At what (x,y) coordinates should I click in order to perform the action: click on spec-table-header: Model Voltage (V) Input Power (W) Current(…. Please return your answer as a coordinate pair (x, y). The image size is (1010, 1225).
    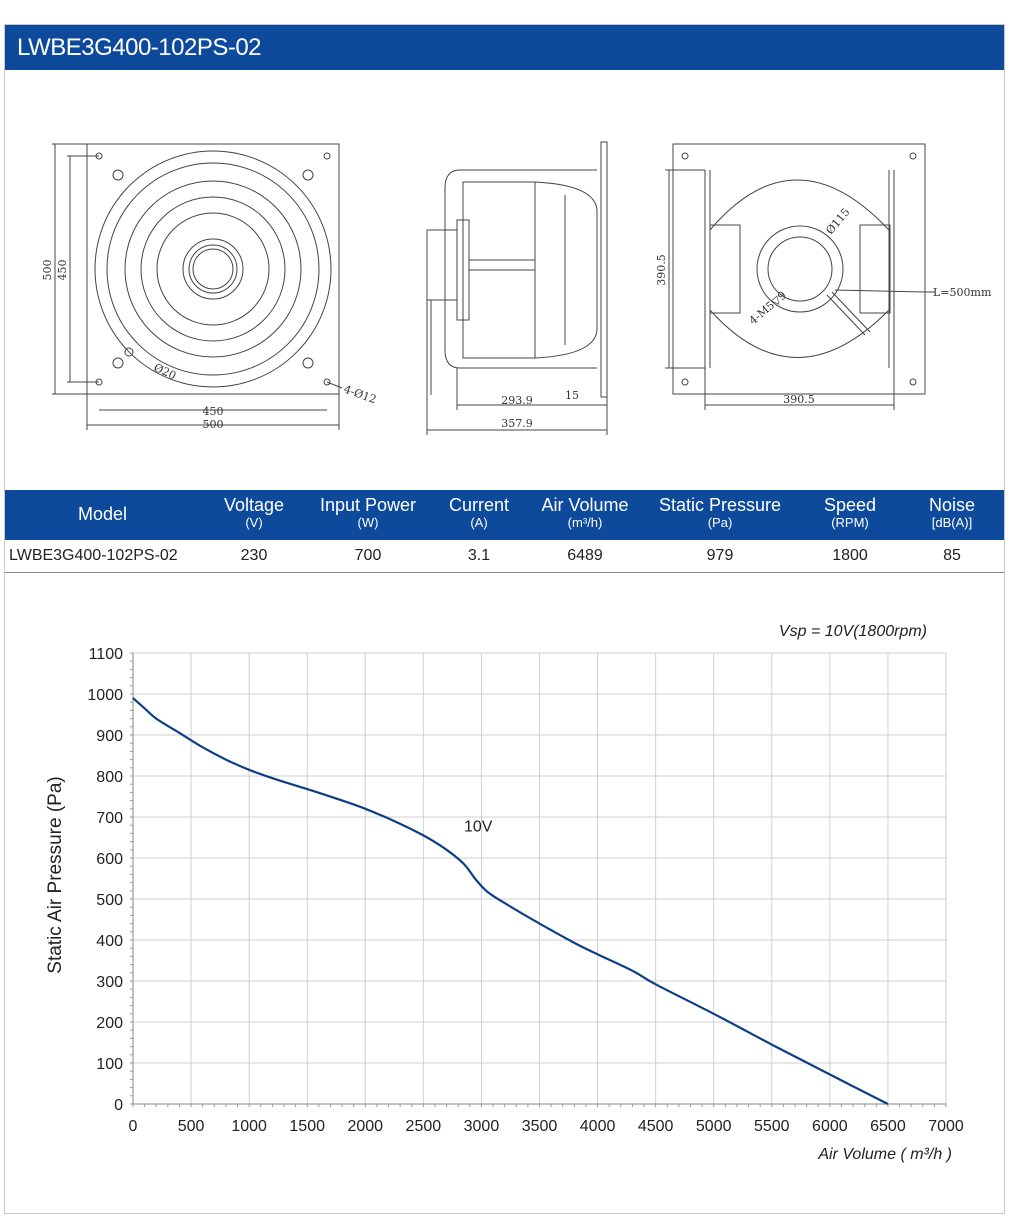
    Looking at the image, I should click on (504, 515).